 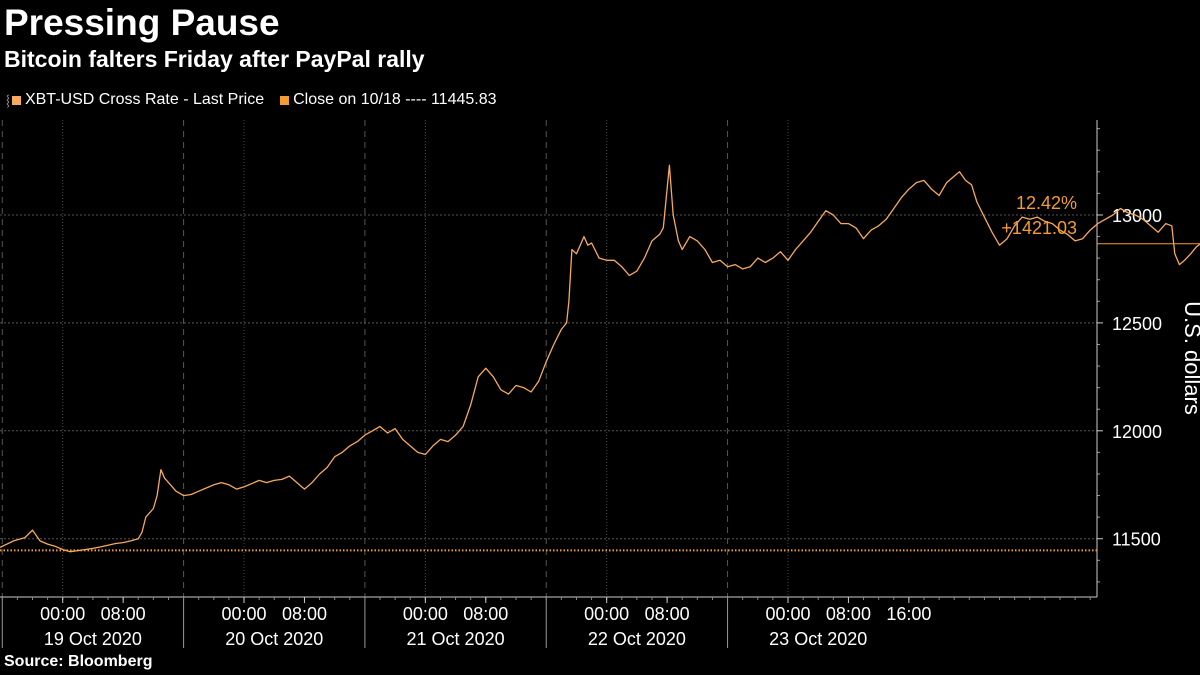 I want to click on x-day-label: 23 Oct 2020, so click(x=818, y=639).